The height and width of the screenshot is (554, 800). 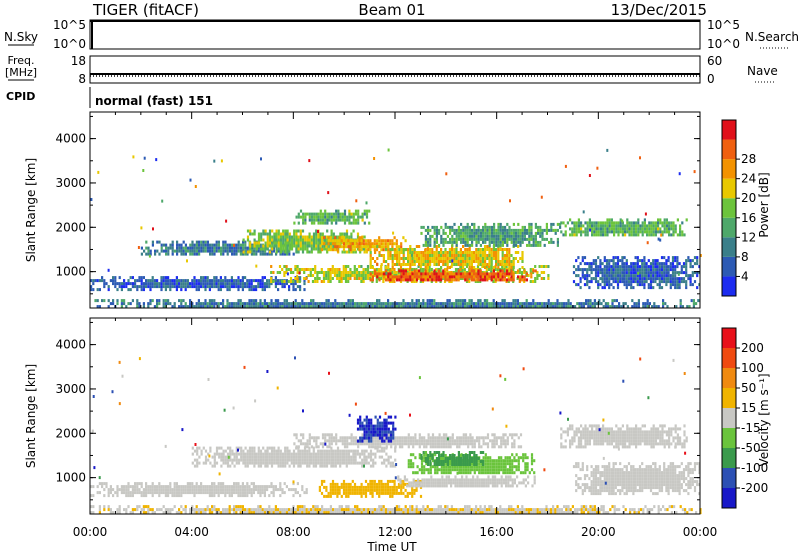 I want to click on noise-point, so click(x=388, y=150).